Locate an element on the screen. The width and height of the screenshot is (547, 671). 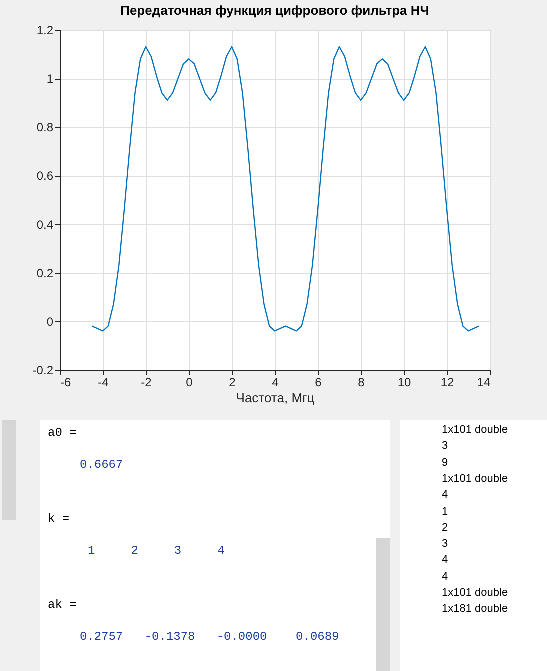
text: 0.6667 is located at coordinates (102, 465).